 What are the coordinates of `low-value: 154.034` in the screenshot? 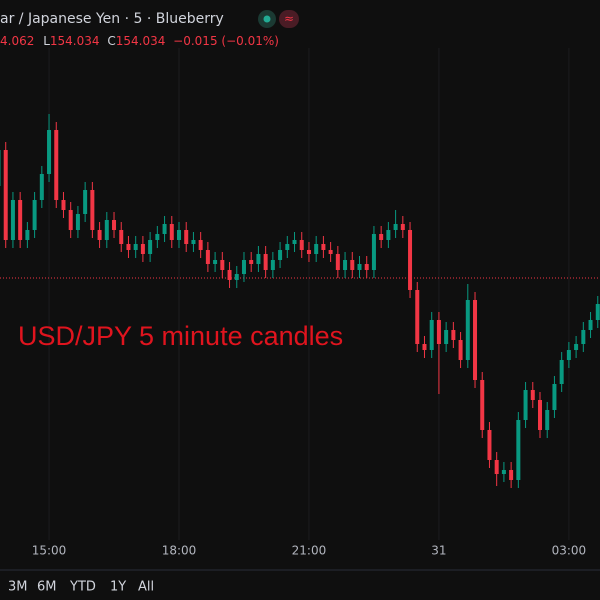 It's located at (75, 41).